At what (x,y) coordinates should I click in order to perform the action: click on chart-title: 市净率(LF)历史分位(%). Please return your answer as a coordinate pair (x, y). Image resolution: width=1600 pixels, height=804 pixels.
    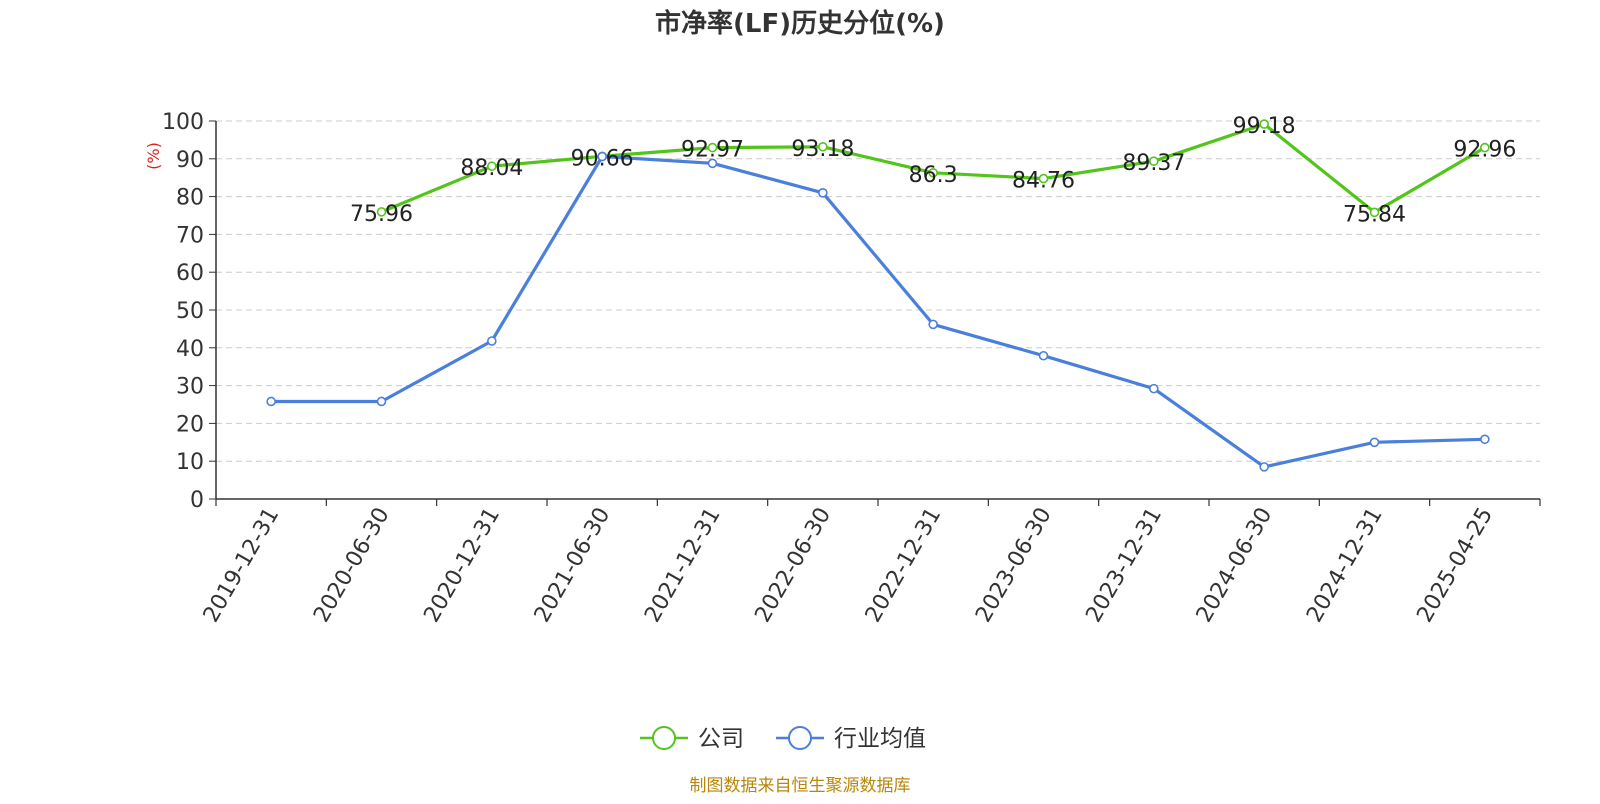
    Looking at the image, I should click on (800, 23).